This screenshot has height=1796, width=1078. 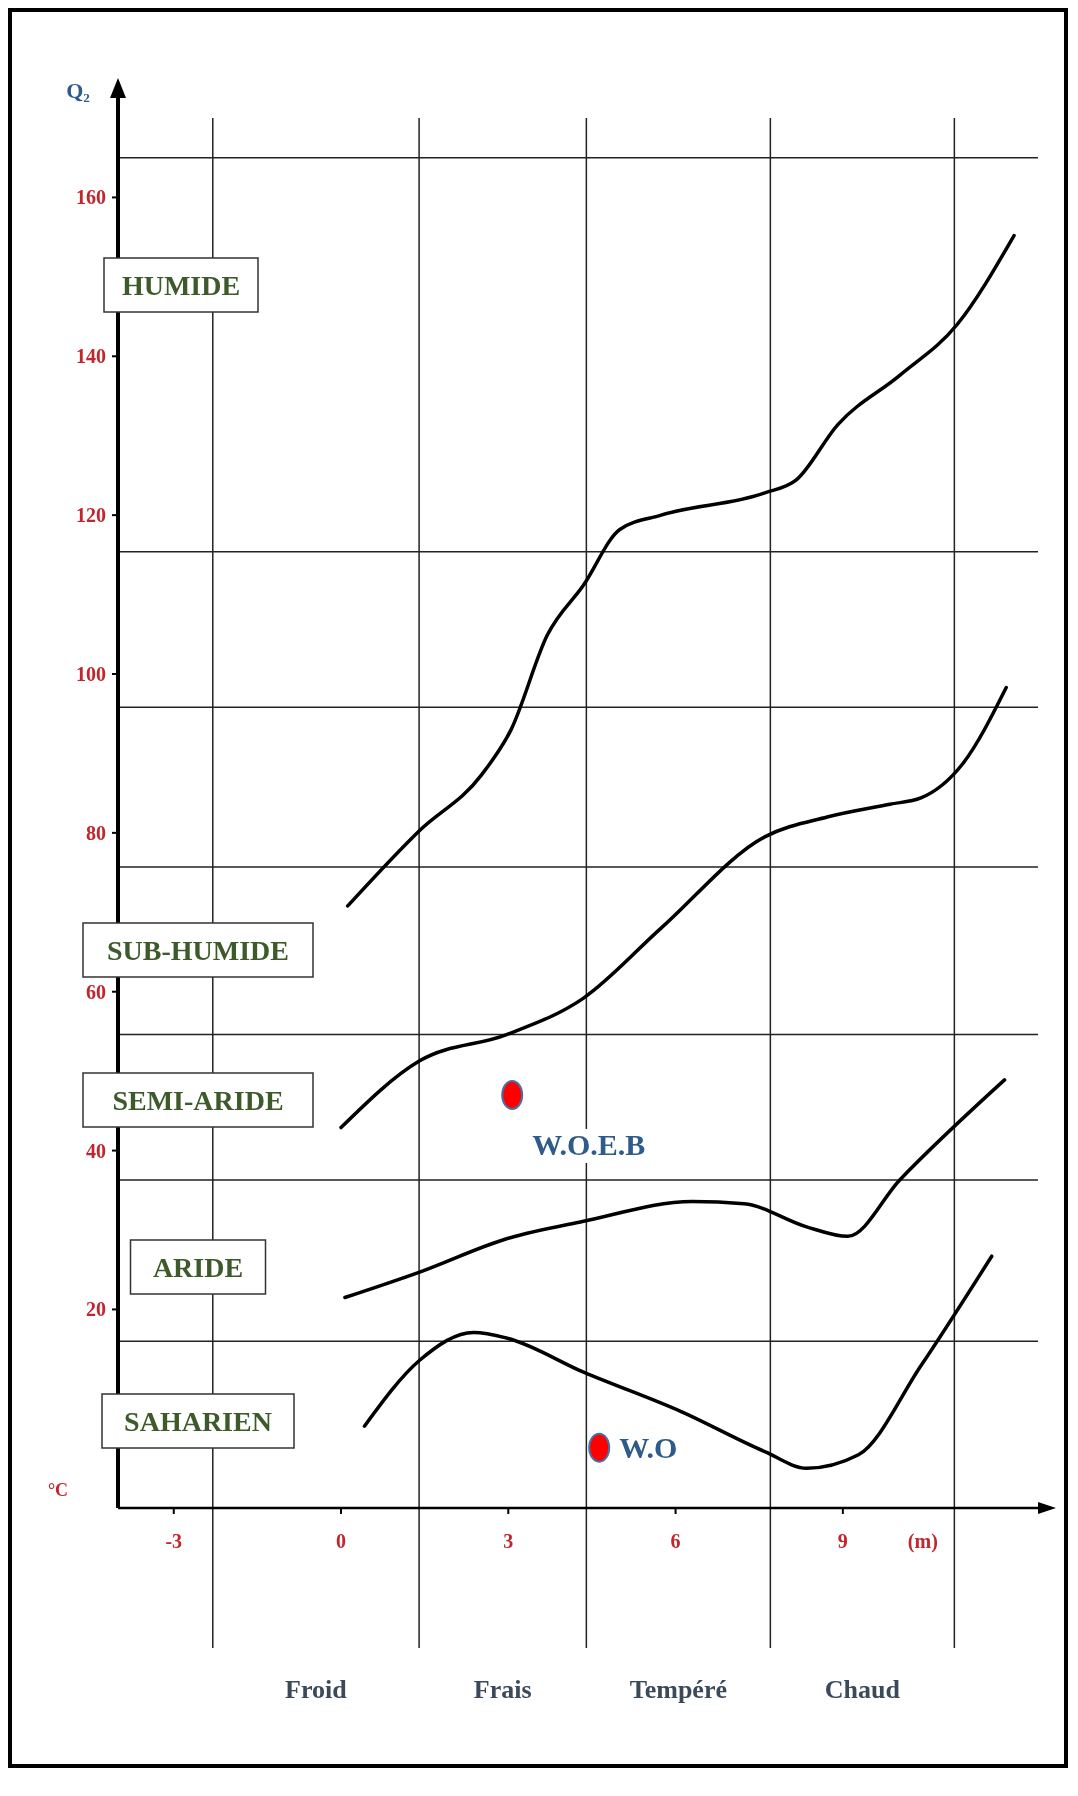 What do you see at coordinates (508, 1541) in the screenshot?
I see `x-tick-label: 3` at bounding box center [508, 1541].